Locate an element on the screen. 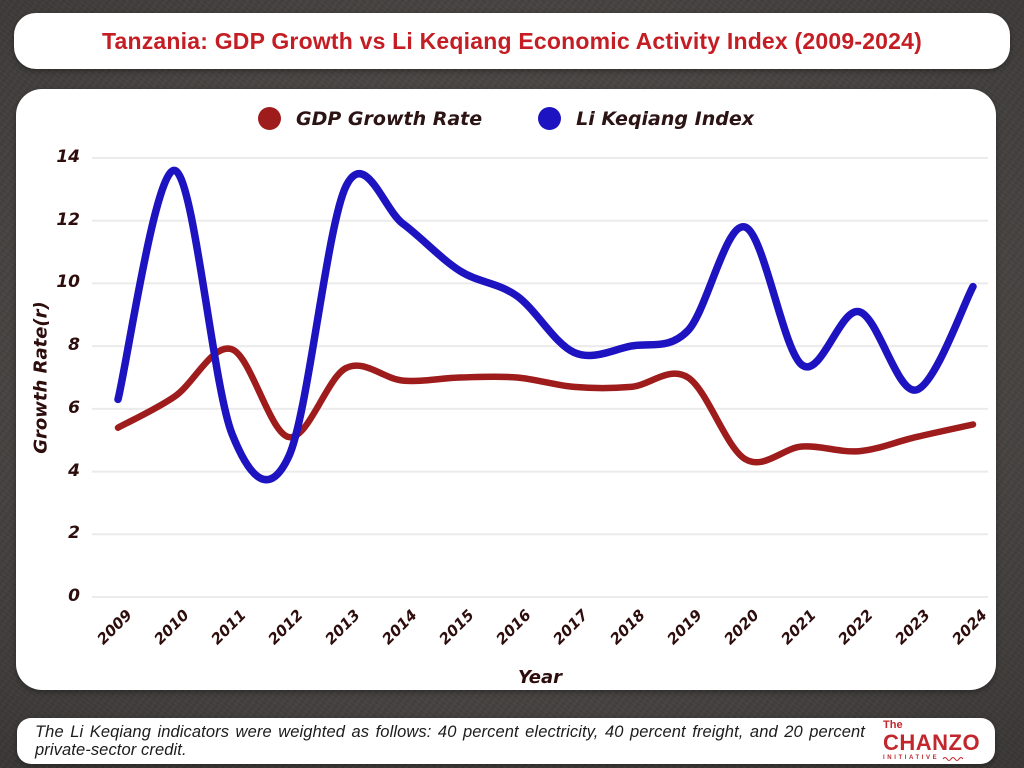 This screenshot has width=1024, height=768. legend-label-gdp: GDP Growth Rate is located at coordinates (389, 118).